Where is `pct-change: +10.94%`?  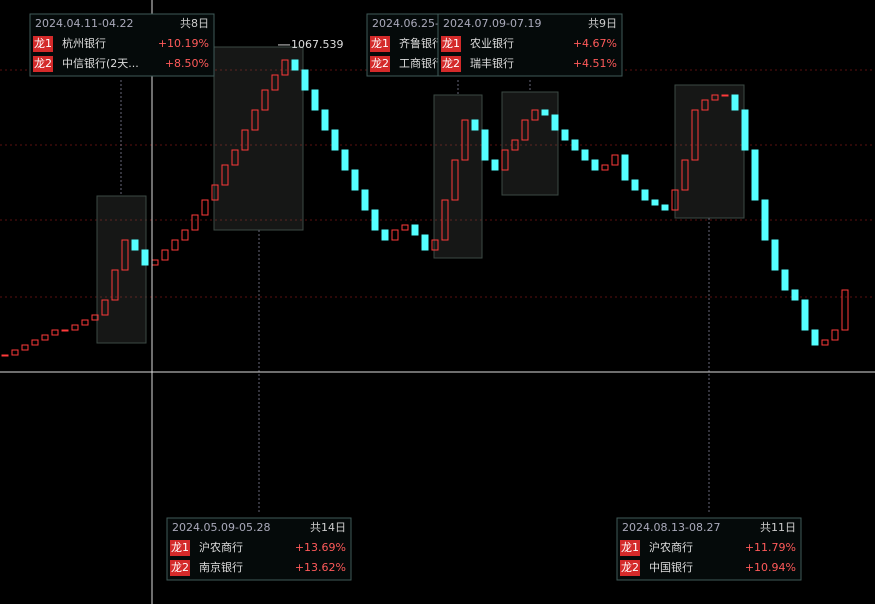 pct-change: +10.94% is located at coordinates (770, 567).